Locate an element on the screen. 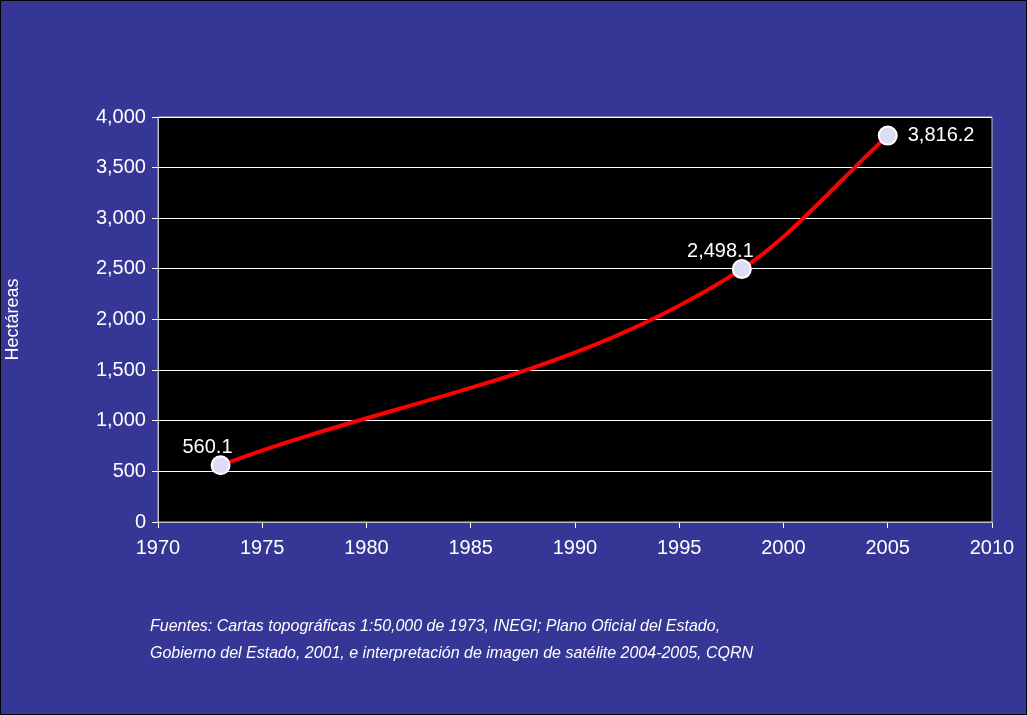 The width and height of the screenshot is (1027, 715). data-label: 560.1 is located at coordinates (207, 445).